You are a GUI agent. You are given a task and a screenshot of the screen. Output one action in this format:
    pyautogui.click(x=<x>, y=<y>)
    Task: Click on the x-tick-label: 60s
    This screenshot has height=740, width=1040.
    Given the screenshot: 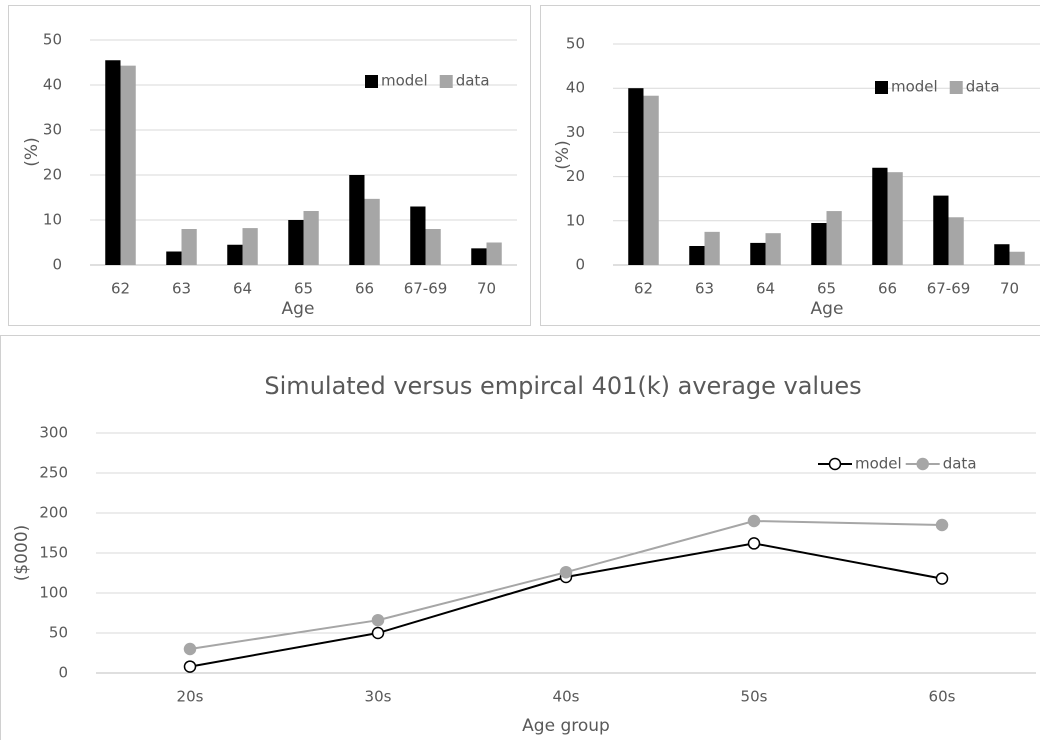 What is the action you would take?
    pyautogui.click(x=942, y=697)
    